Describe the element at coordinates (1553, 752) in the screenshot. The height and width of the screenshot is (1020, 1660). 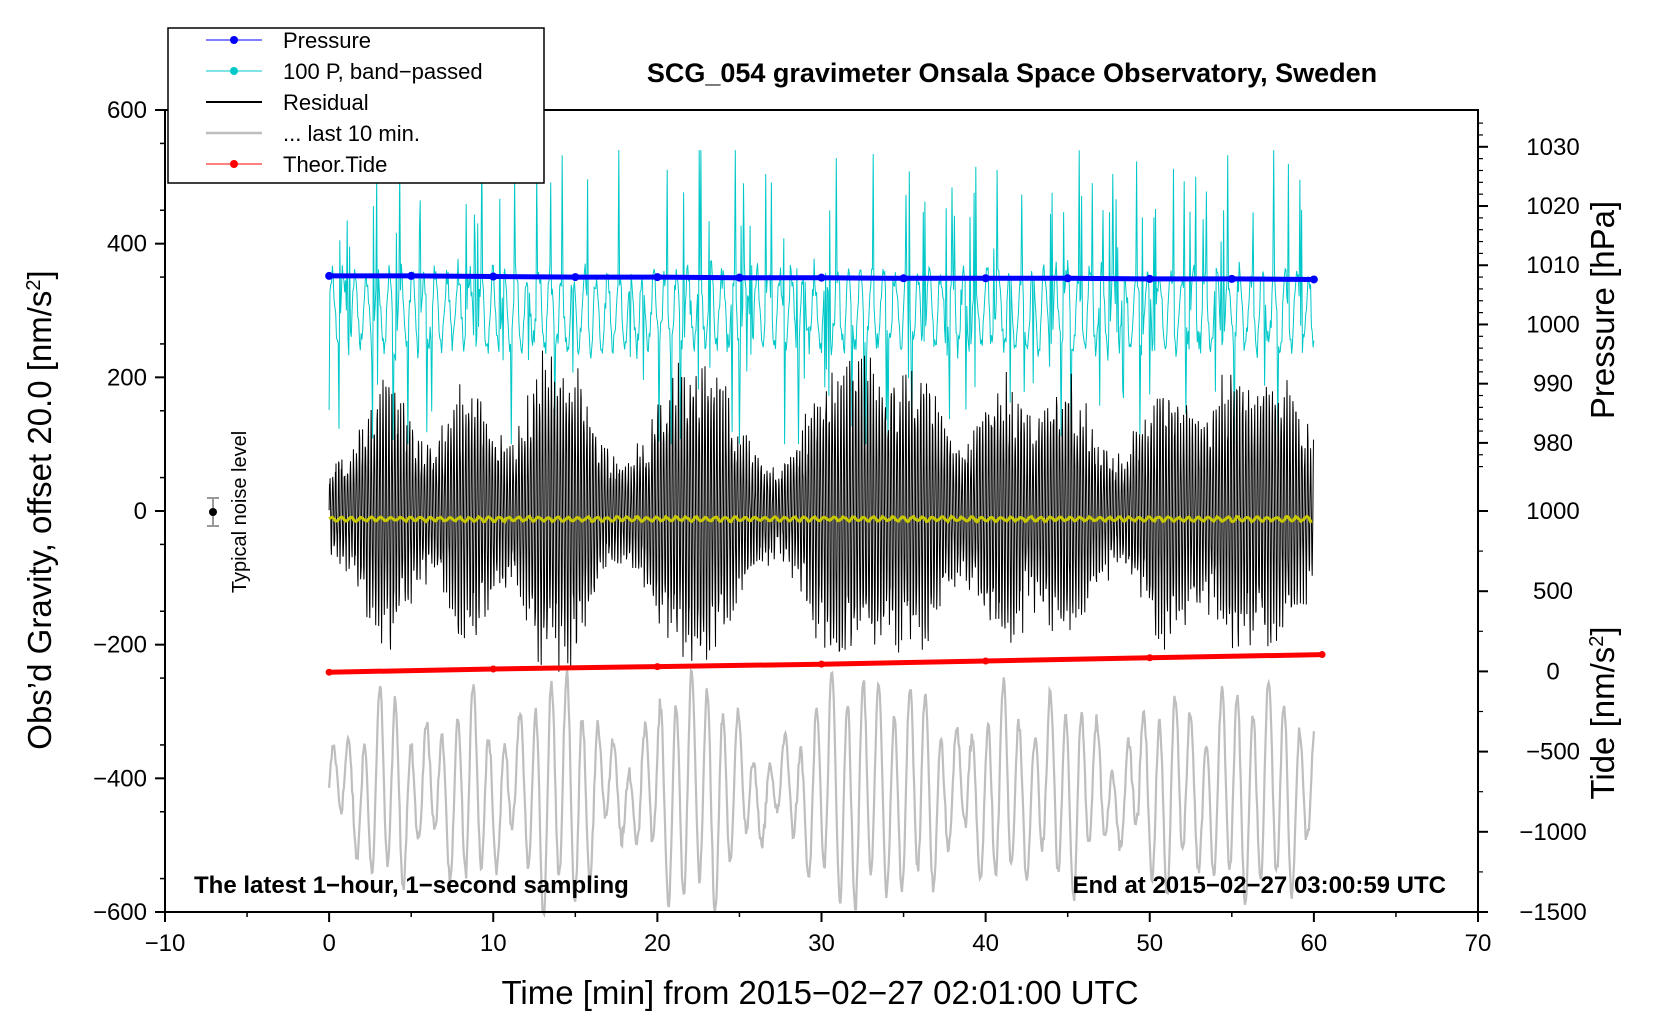
I see `tide-tick-label: −500` at that location.